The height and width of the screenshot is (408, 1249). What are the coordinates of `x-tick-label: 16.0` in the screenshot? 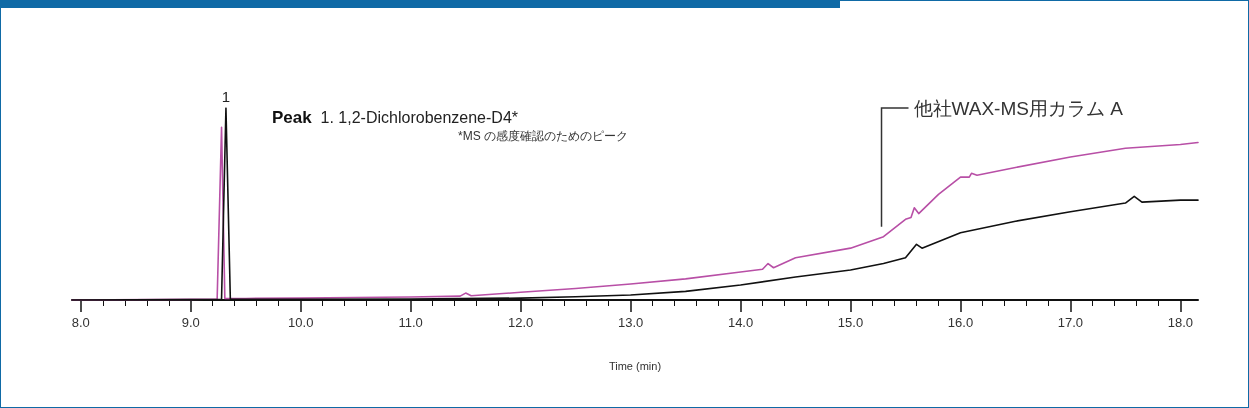 It's located at (960, 322).